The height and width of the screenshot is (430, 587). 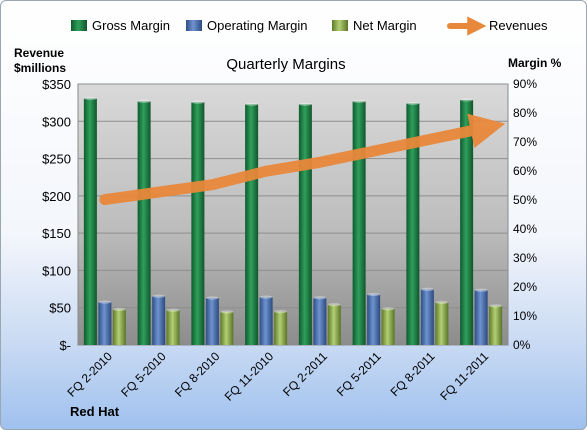 What do you see at coordinates (65, 345) in the screenshot?
I see `left-tick-label: $-` at bounding box center [65, 345].